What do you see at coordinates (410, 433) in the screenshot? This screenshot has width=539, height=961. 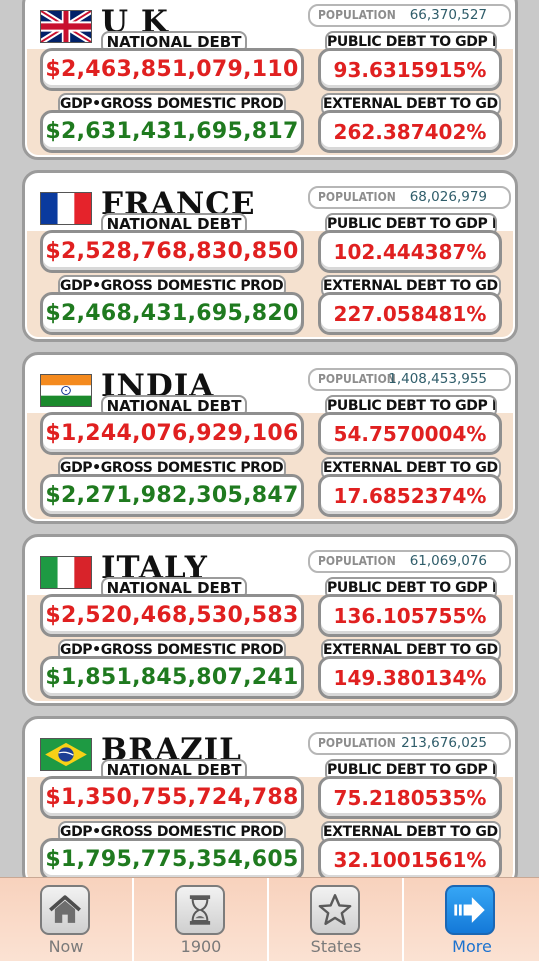 I see `public-debt-ratio-value: 54.7570004%` at bounding box center [410, 433].